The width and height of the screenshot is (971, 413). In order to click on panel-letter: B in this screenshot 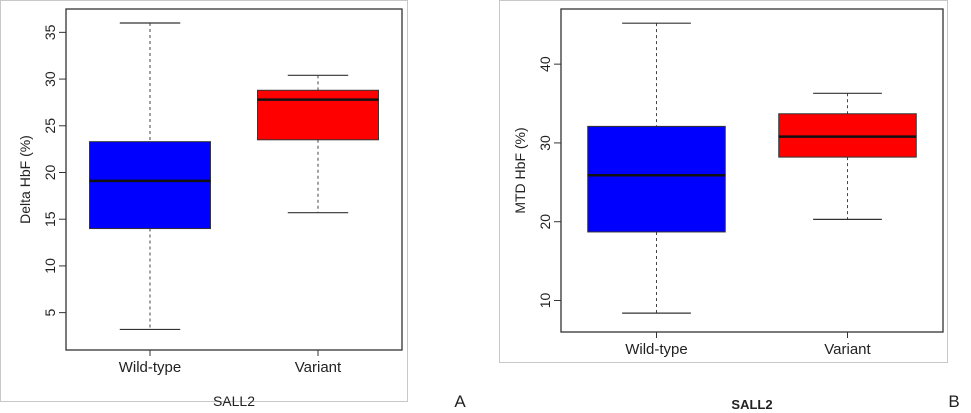, I will do `click(953, 401)`.